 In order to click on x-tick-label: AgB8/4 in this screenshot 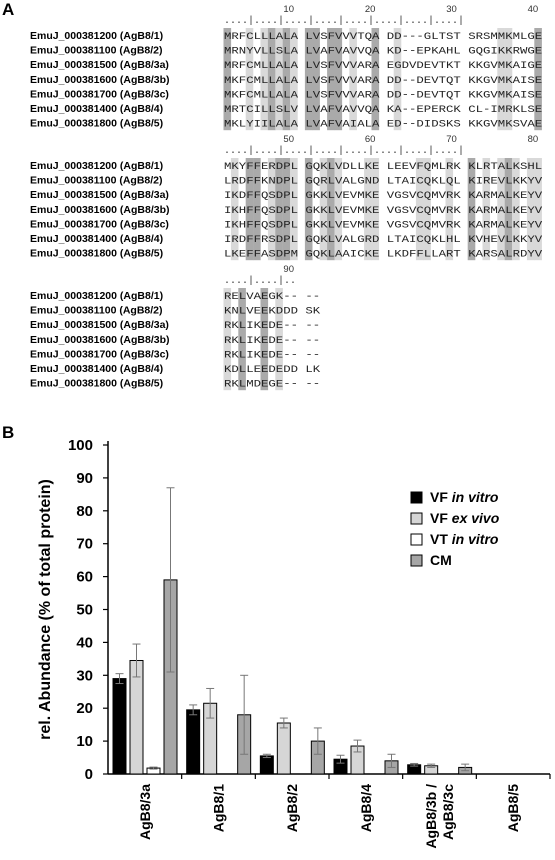, I will do `click(366, 808)`.